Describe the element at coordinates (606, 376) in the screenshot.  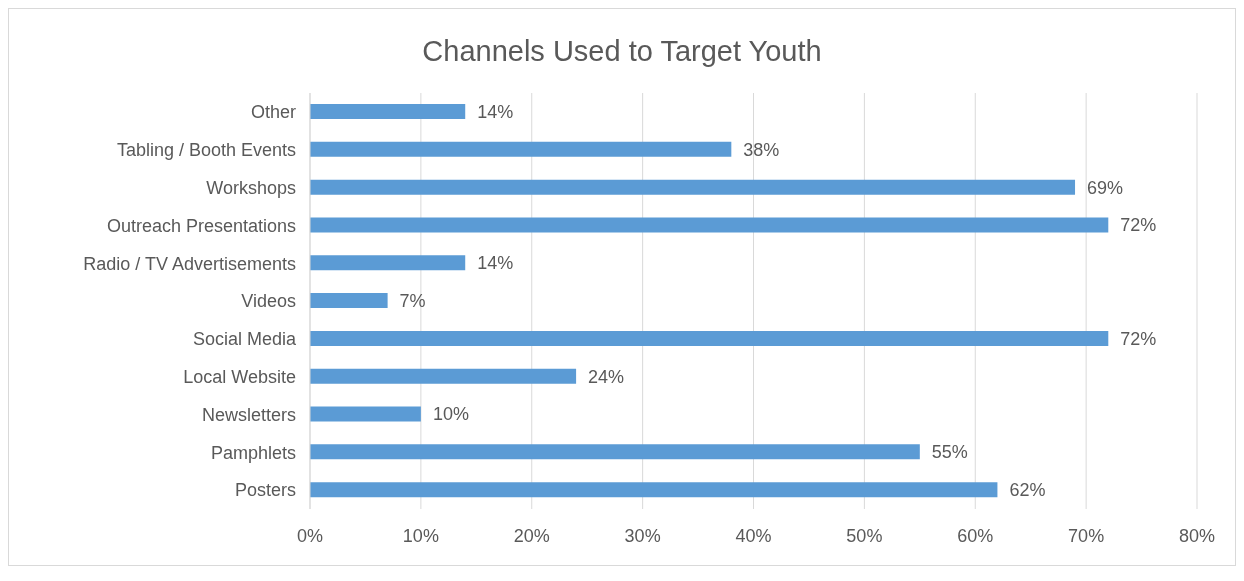
I see `data-label: 24%` at that location.